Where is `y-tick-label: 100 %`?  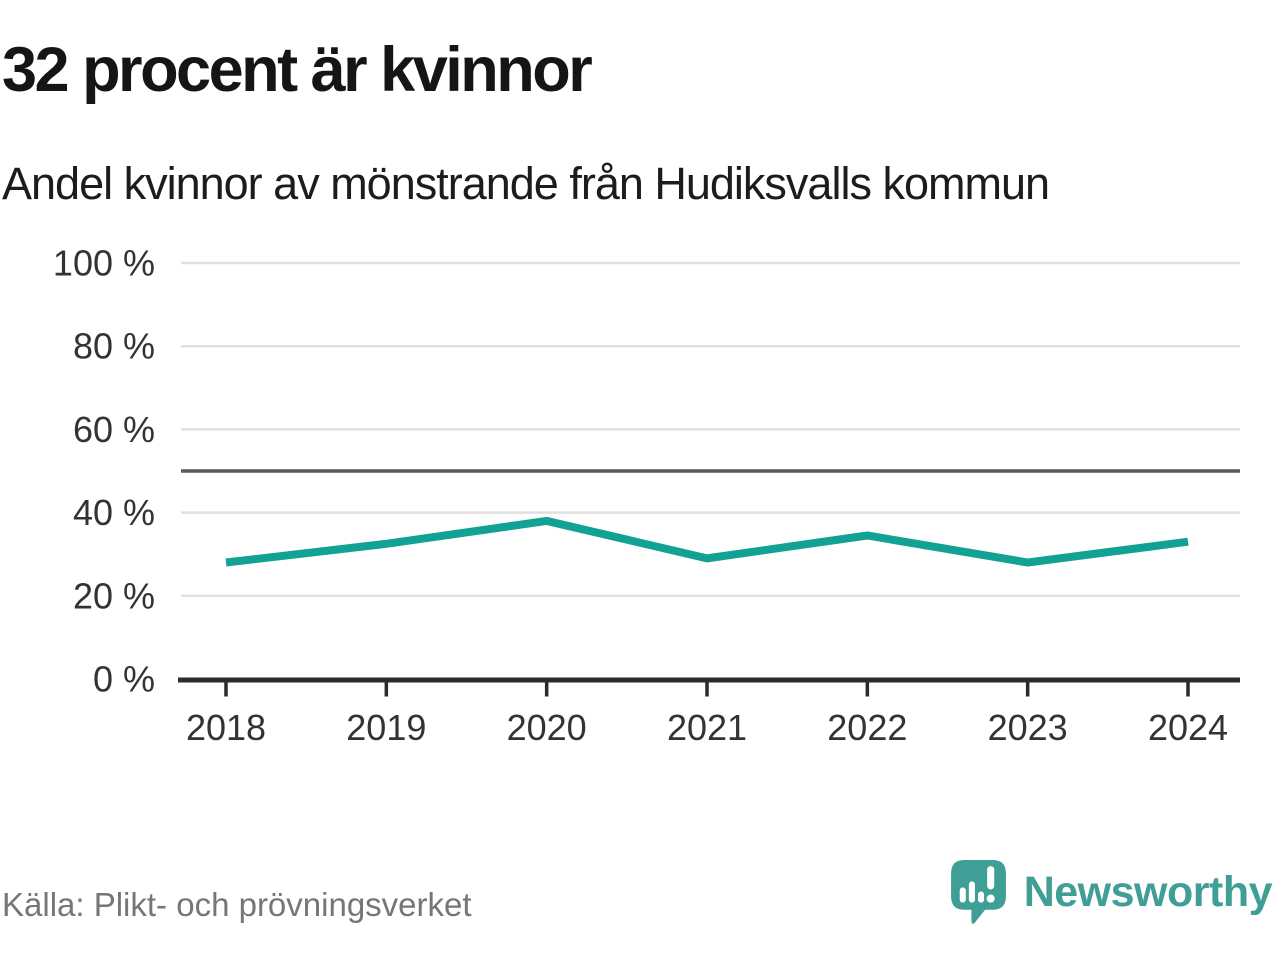
y-tick-label: 100 % is located at coordinates (104, 263).